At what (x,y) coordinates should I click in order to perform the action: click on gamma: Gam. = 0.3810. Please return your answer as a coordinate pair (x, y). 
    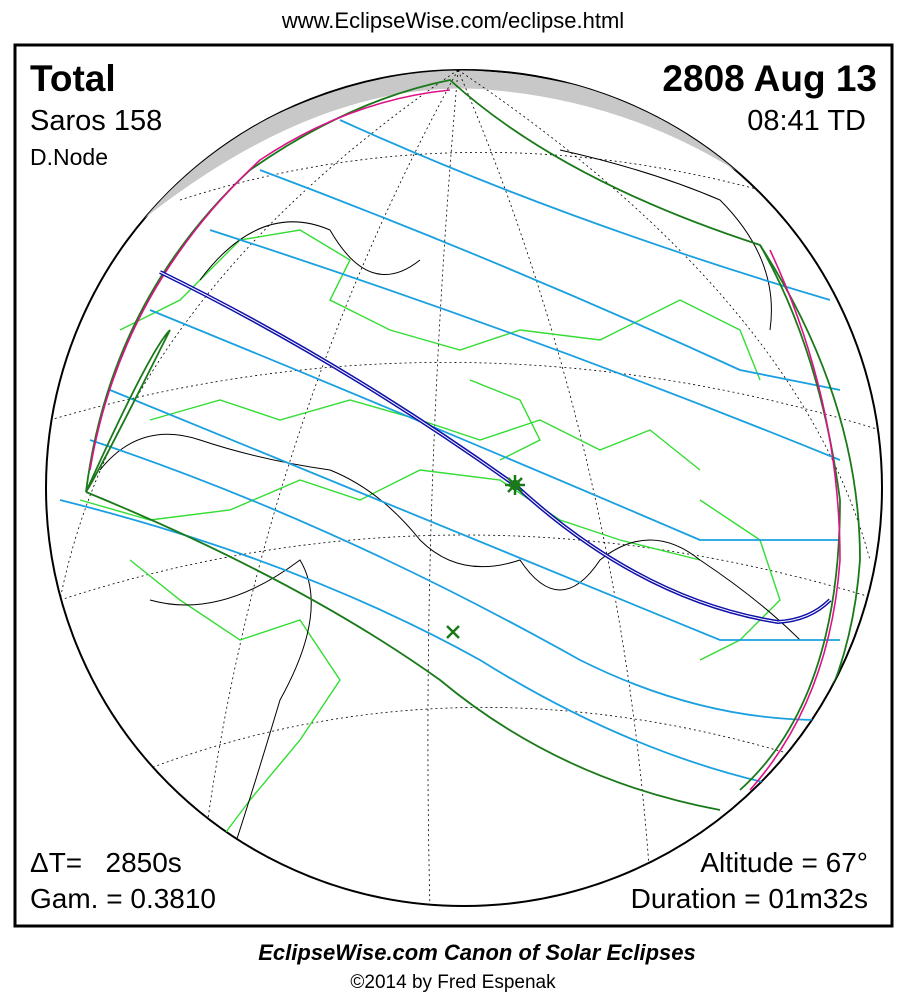
    Looking at the image, I should click on (123, 898).